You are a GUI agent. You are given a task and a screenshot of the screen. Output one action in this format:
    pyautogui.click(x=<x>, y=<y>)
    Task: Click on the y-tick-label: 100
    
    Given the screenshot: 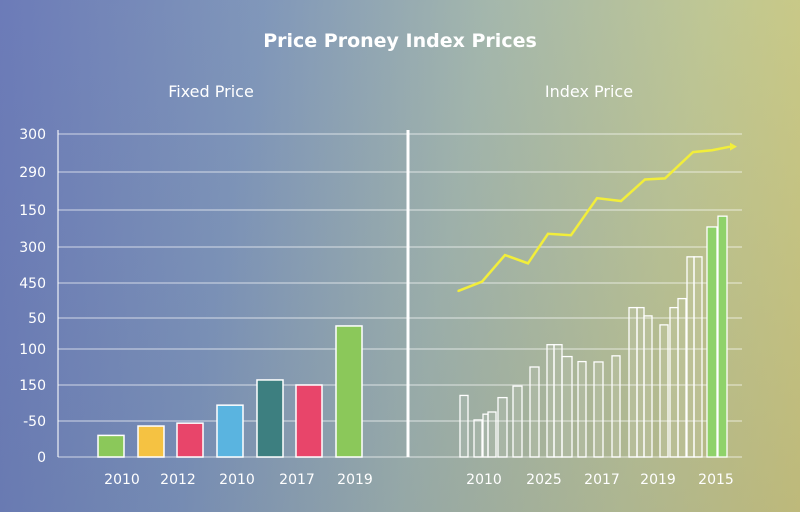 What is the action you would take?
    pyautogui.click(x=32, y=350)
    